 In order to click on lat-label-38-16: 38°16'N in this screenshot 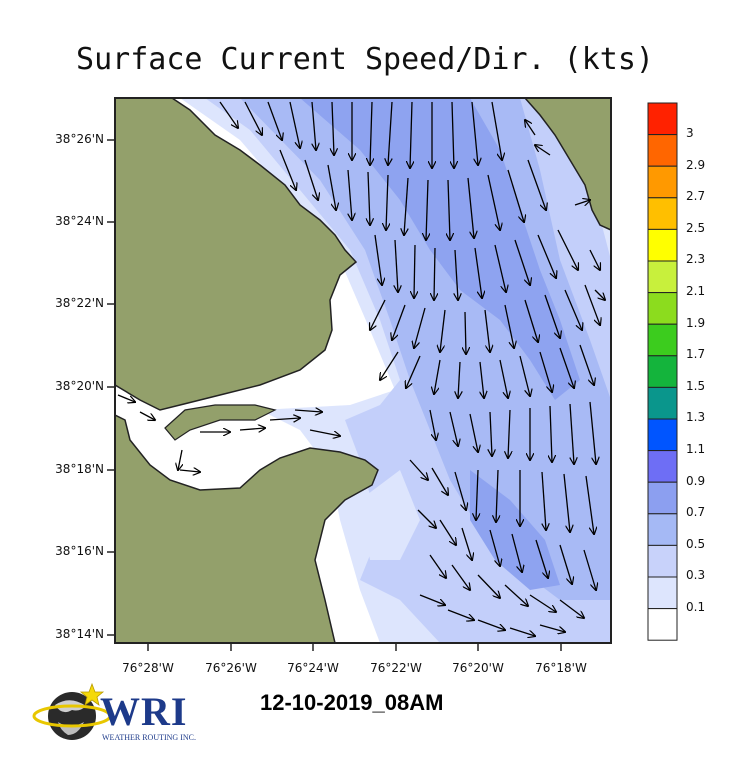, I will do `click(79, 551)`.